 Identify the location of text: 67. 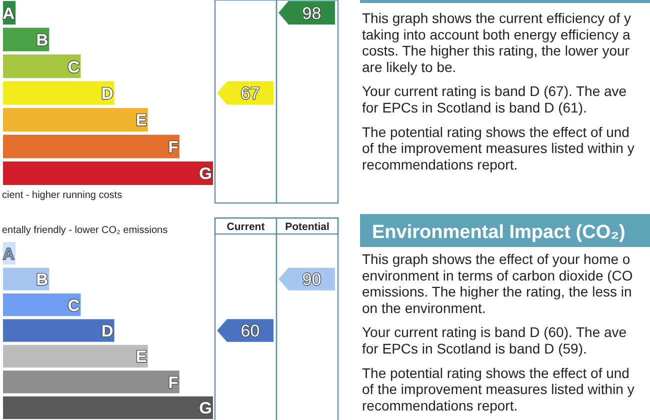
(250, 93).